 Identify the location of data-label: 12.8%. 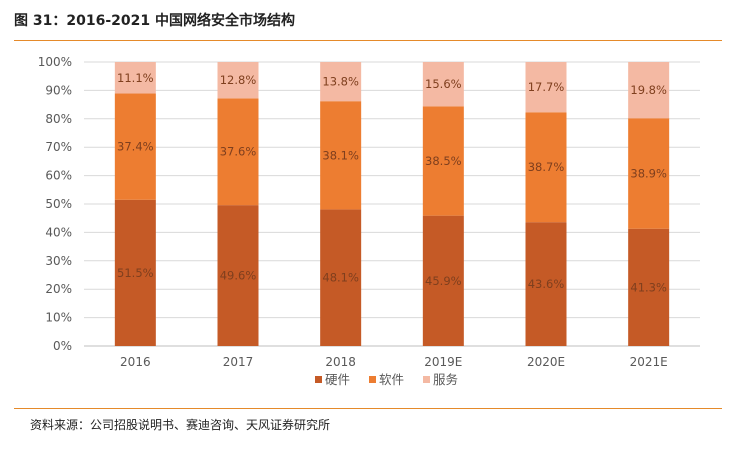
(238, 80).